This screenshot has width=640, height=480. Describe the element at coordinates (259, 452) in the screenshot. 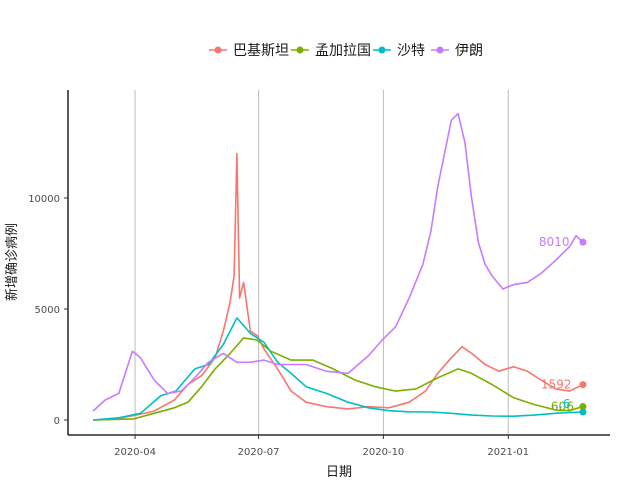

I see `x-tick-label-1: 2020-07` at that location.